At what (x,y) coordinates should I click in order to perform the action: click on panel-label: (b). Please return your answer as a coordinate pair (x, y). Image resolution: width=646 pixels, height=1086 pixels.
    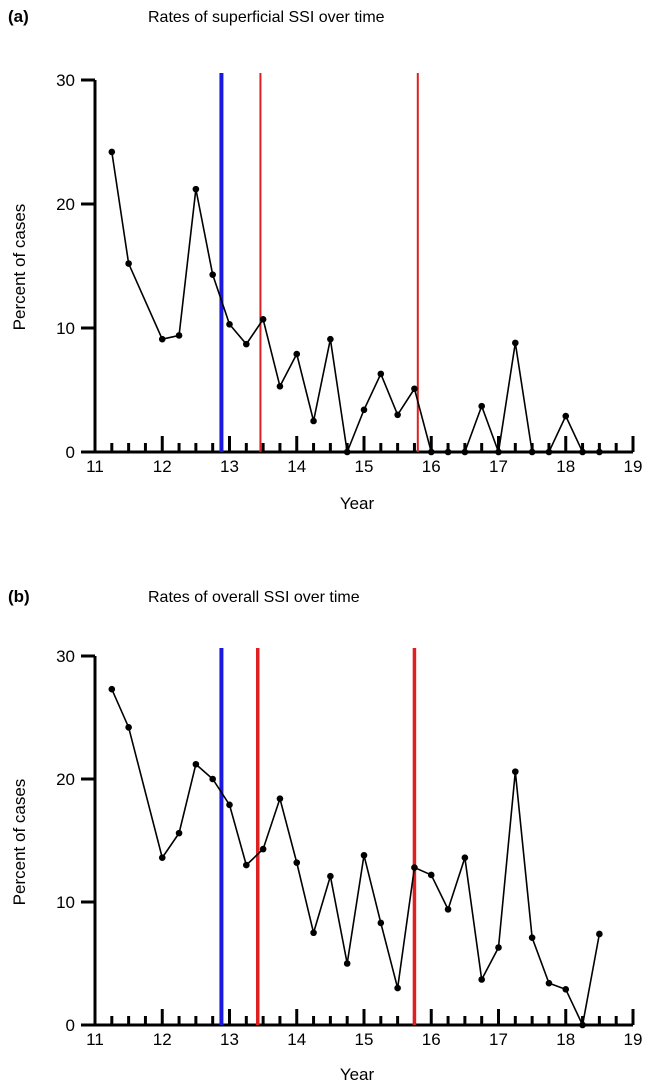
    Looking at the image, I should click on (19, 596).